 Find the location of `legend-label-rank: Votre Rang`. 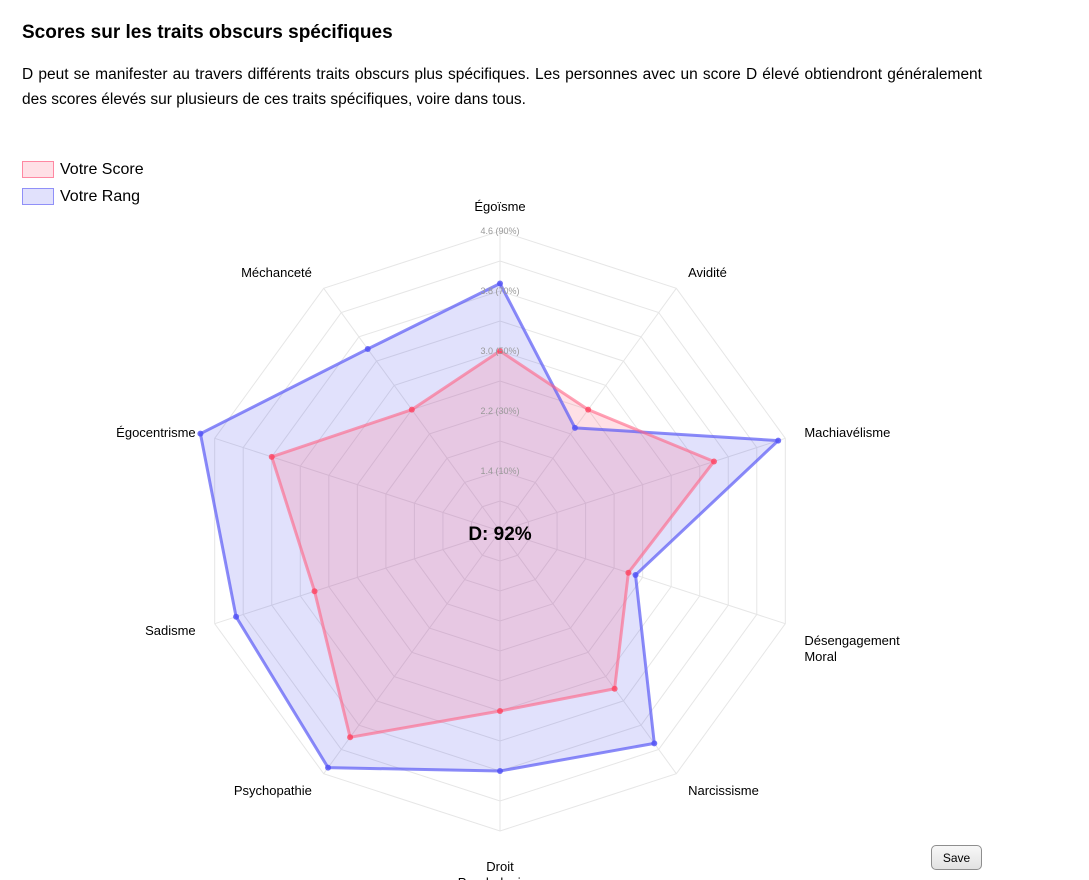

legend-label-rank: Votre Rang is located at coordinates (100, 196).